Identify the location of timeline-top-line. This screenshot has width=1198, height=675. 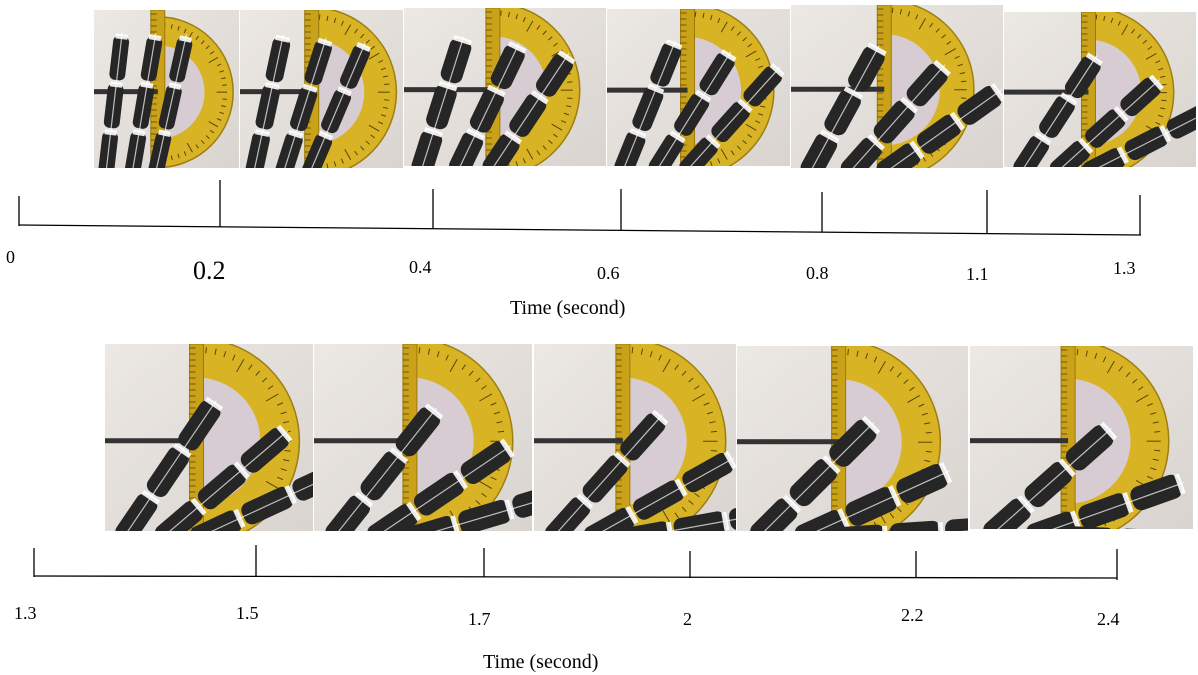
(580, 230).